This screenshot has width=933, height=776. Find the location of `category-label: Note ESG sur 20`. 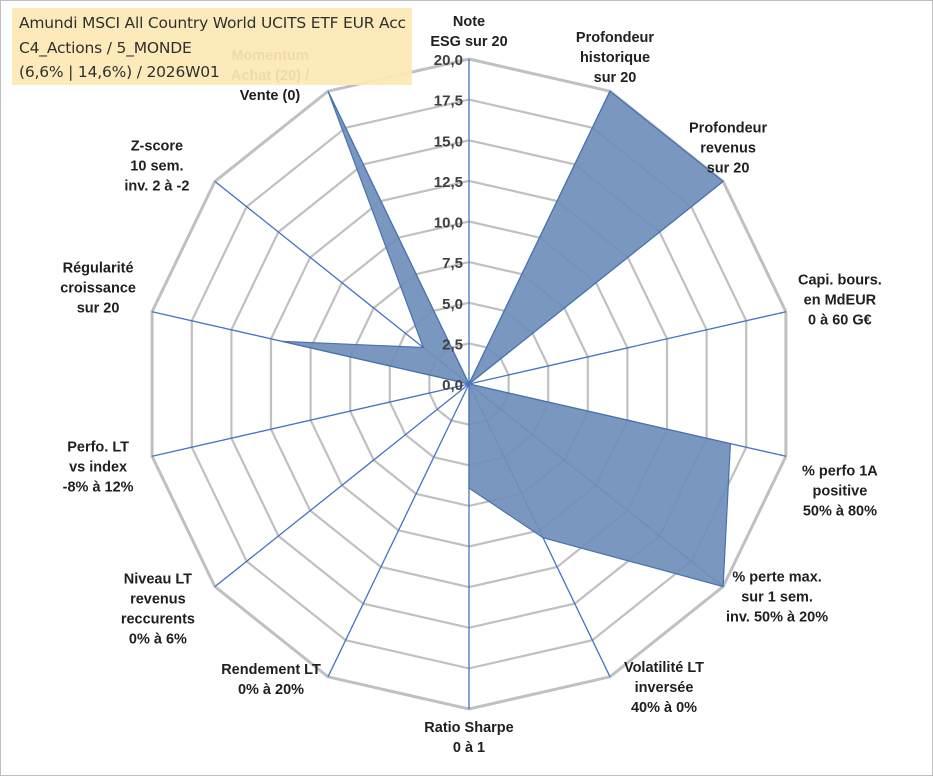

category-label: Note ESG sur 20 is located at coordinates (468, 32).